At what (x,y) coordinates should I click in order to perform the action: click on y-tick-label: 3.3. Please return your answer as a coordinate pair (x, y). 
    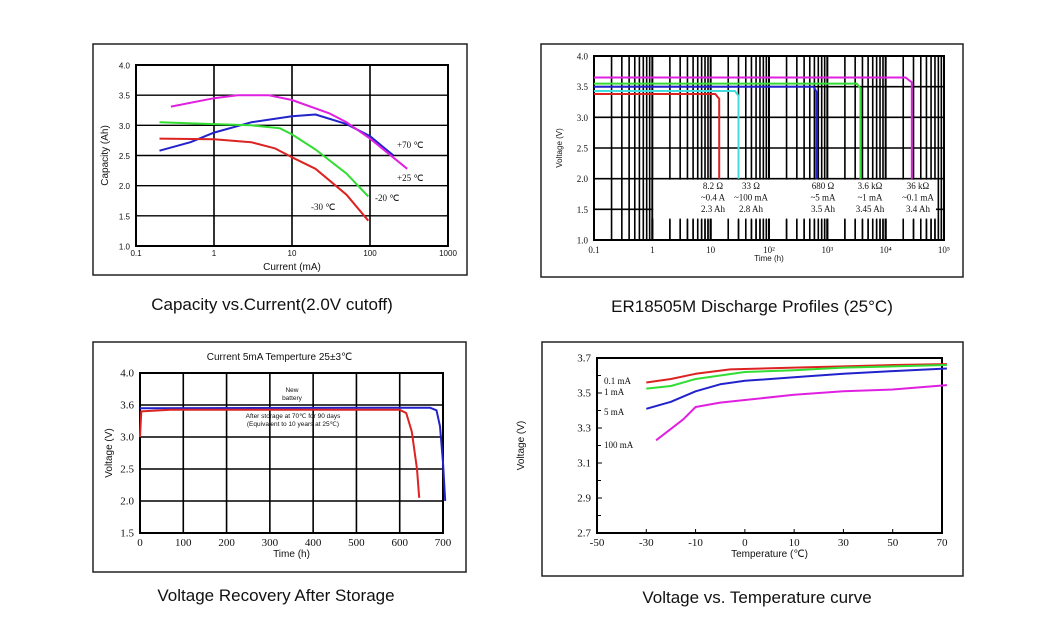
    Looking at the image, I should click on (584, 429).